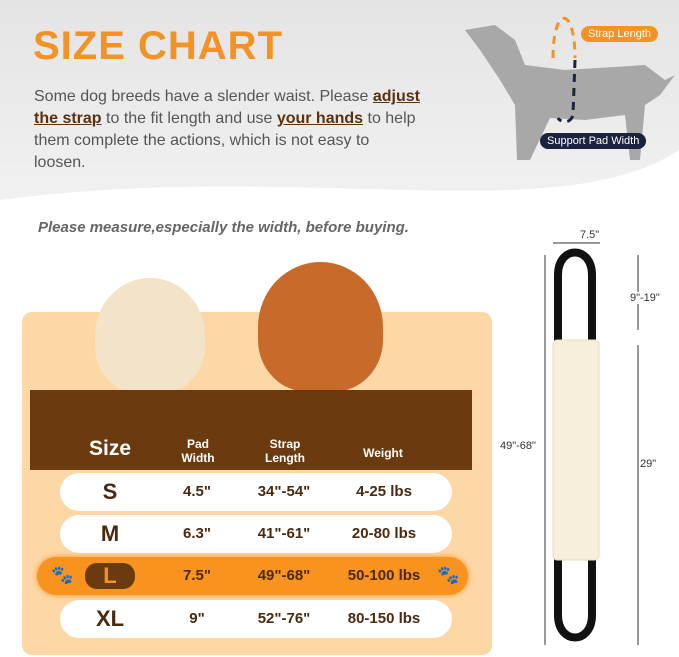 The height and width of the screenshot is (657, 679). Describe the element at coordinates (284, 491) in the screenshot. I see `cell-strap: 34"-54"` at that location.